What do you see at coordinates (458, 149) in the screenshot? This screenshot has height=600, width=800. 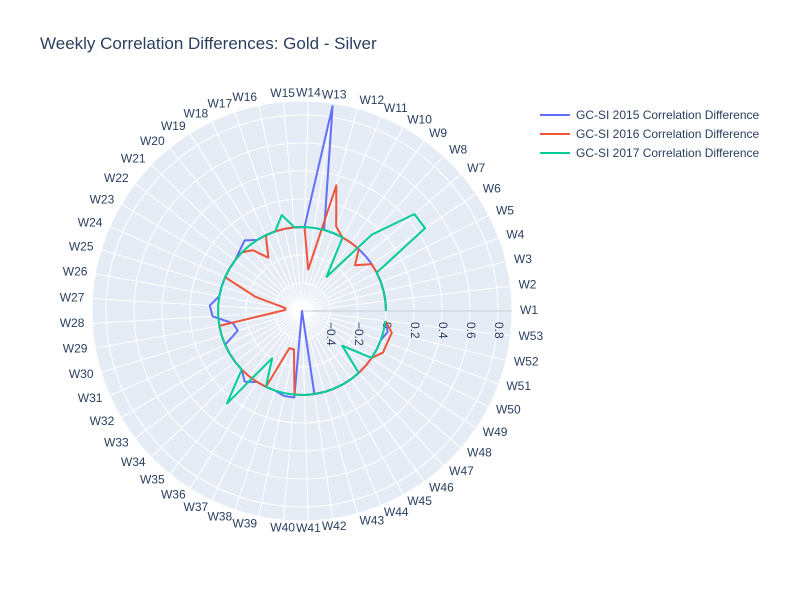 I see `angular-tick-label: W8` at bounding box center [458, 149].